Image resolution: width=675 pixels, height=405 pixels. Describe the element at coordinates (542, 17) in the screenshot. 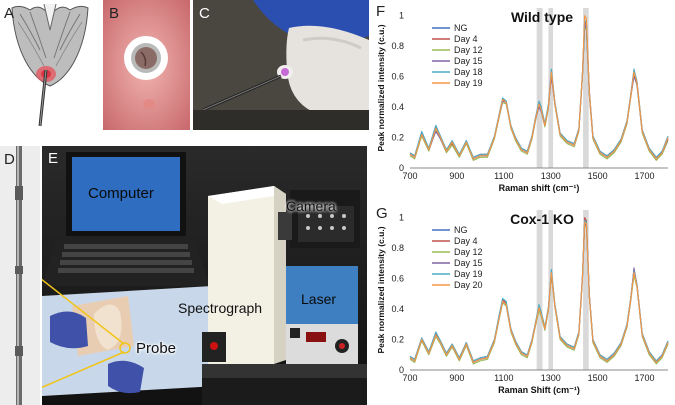

I see `wild-type-title: Wild type` at that location.